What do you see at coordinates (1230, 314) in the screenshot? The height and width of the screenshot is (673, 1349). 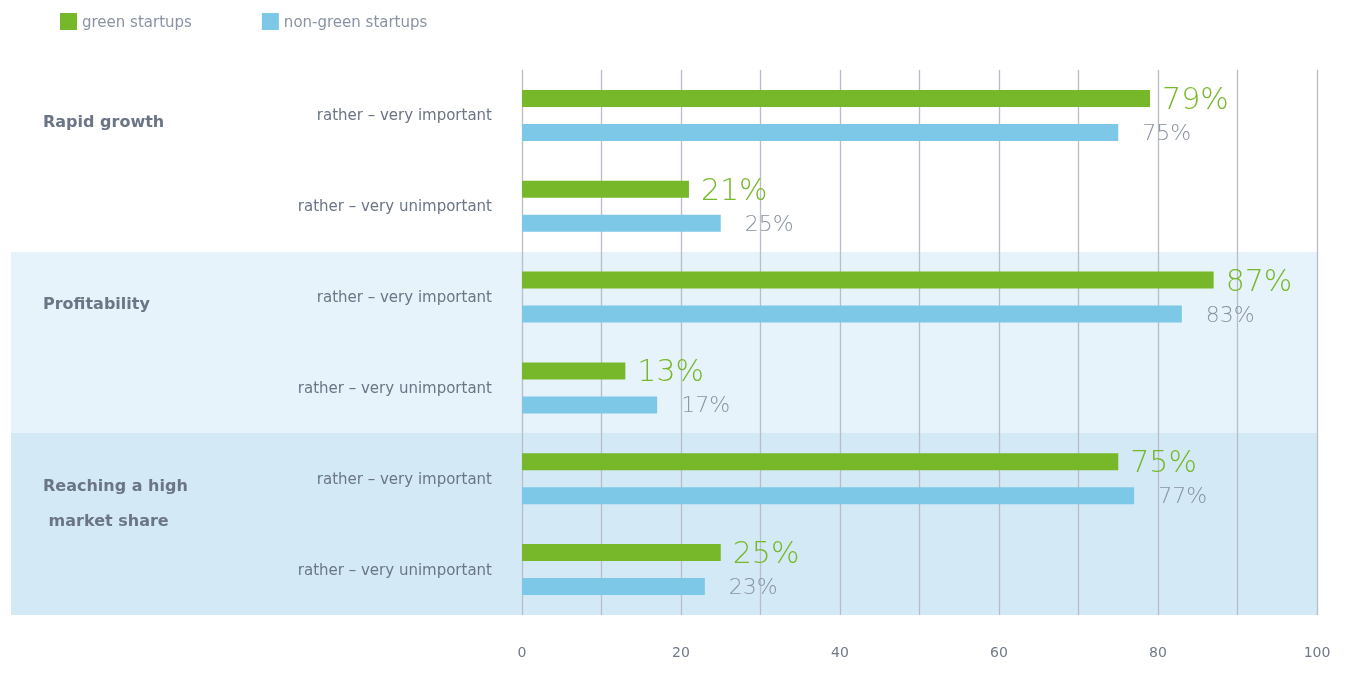 I see `data-label: 83%` at bounding box center [1230, 314].